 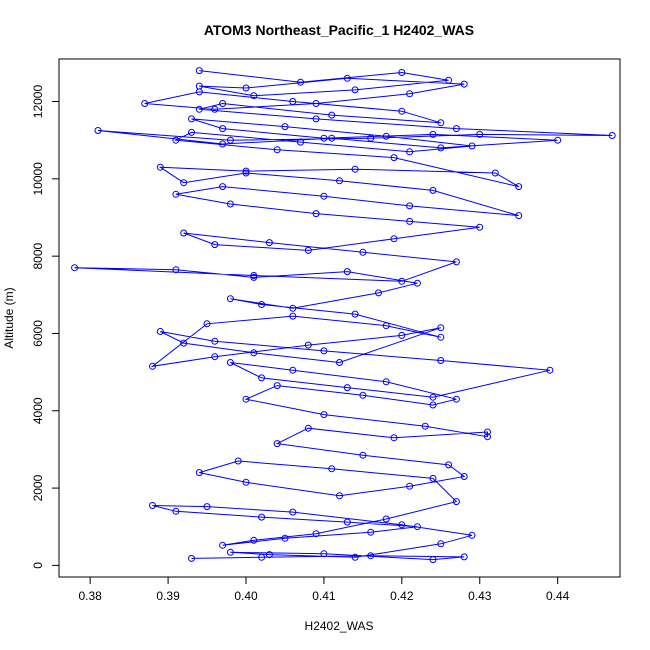 I want to click on x-tick-label: 0.41, so click(x=324, y=596).